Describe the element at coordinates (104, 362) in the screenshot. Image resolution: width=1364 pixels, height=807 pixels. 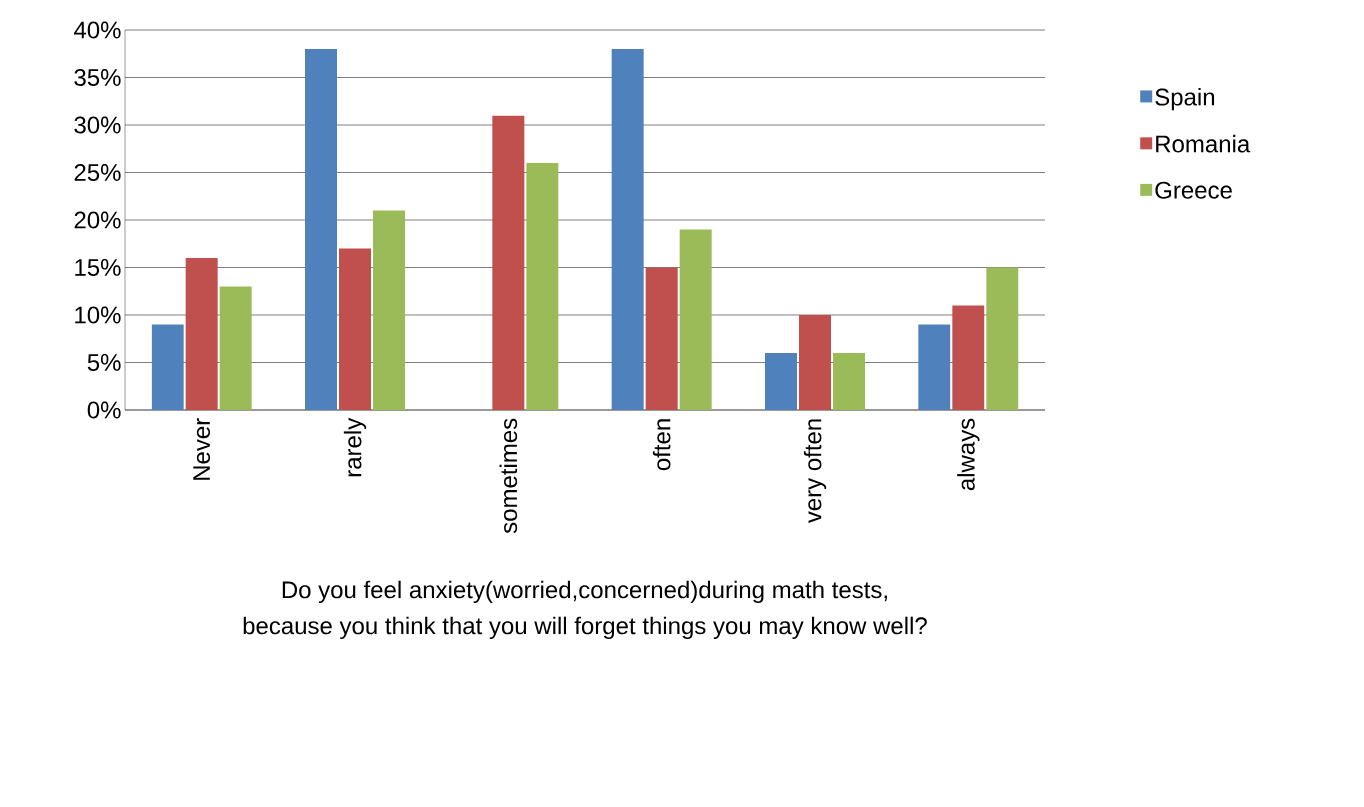
I see `y-tick-label: 5%` at that location.